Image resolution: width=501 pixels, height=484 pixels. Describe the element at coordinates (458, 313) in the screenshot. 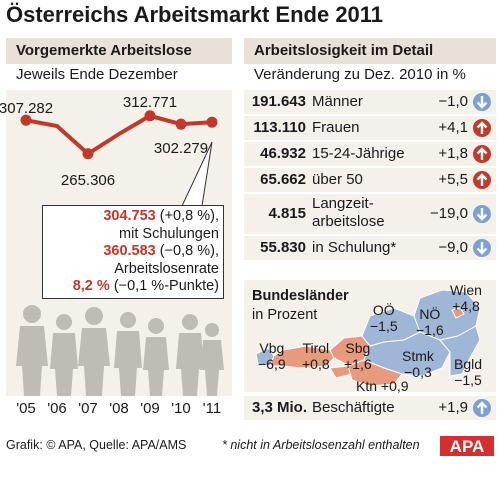

I see `region-wien` at that location.